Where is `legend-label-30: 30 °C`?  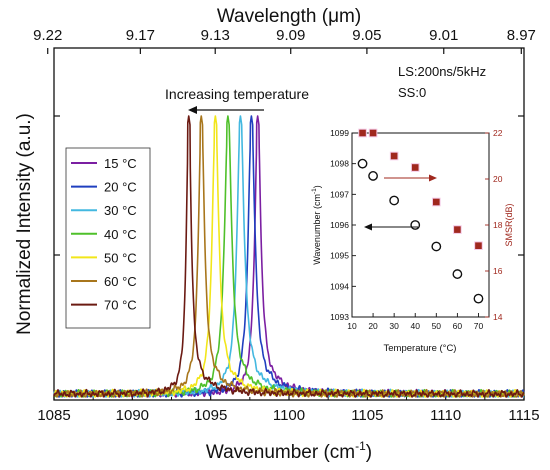
legend-label-30: 30 °C is located at coordinates (120, 210).